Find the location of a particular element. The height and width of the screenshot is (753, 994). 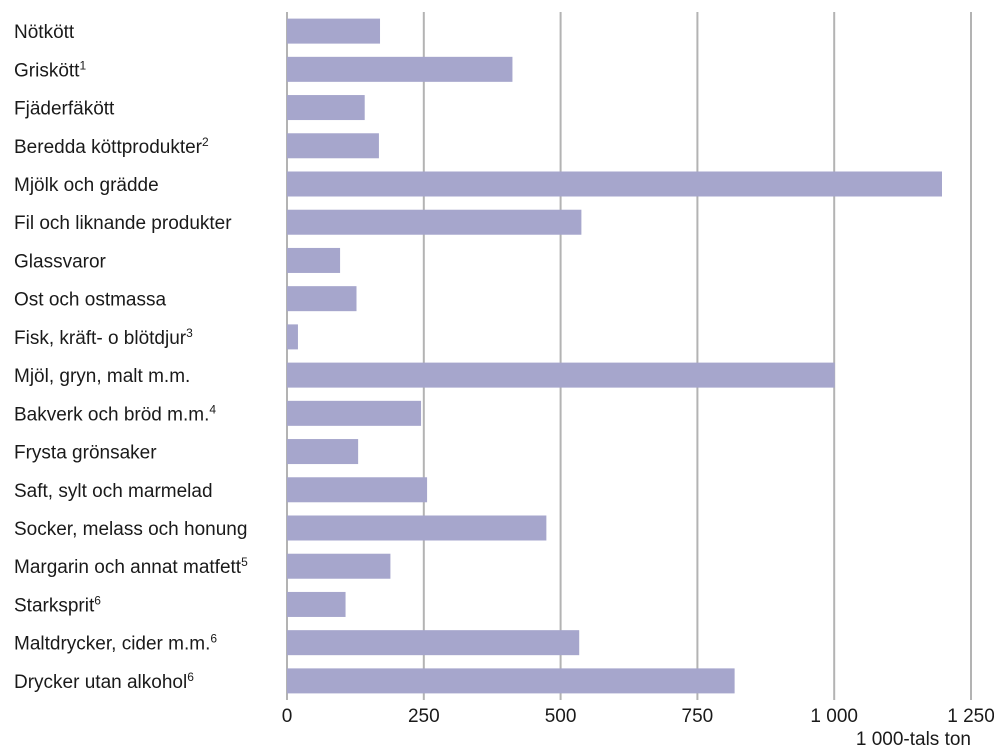

category-label-text: Saft, sylt och marmelad is located at coordinates (113, 491).